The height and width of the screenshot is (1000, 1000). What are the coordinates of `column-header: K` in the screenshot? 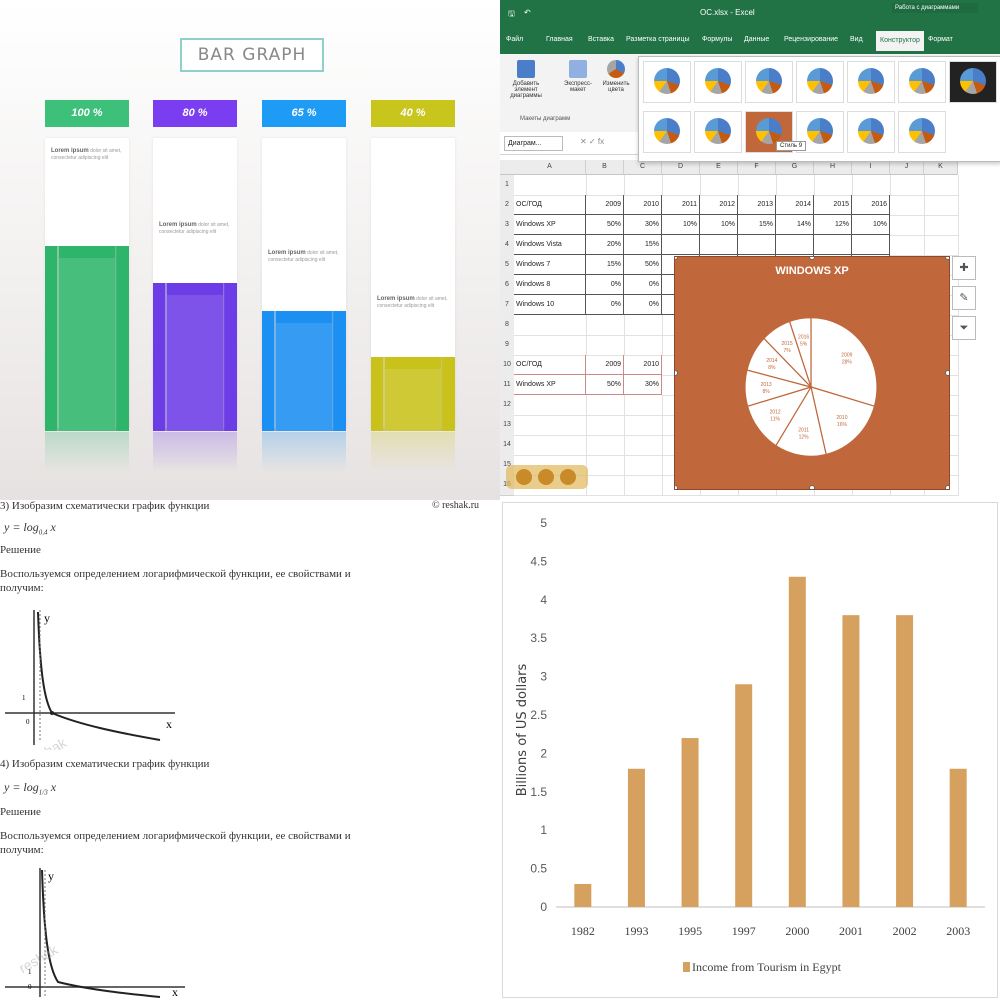 It's located at (941, 167).